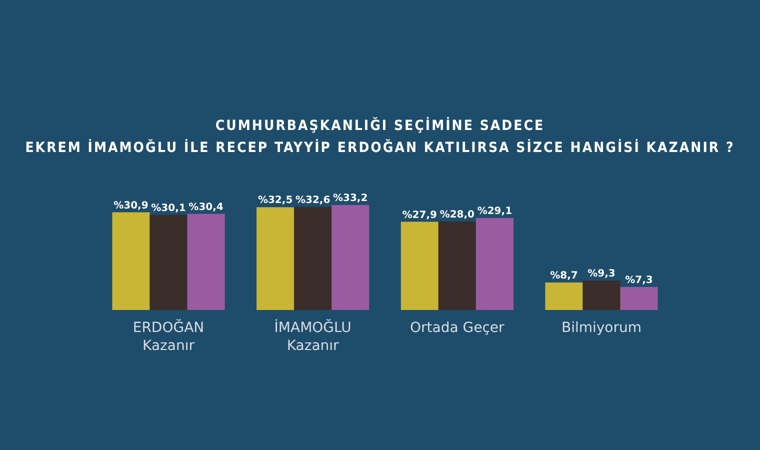  I want to click on x-tick-label: Ortada Geçer, so click(457, 328).